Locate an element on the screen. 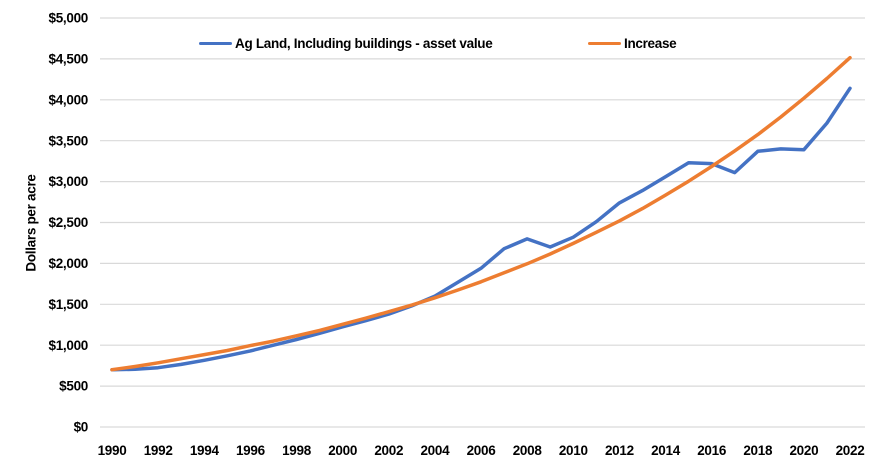 This screenshot has width=882, height=470. y-tick-label: $5,000 is located at coordinates (69, 18).